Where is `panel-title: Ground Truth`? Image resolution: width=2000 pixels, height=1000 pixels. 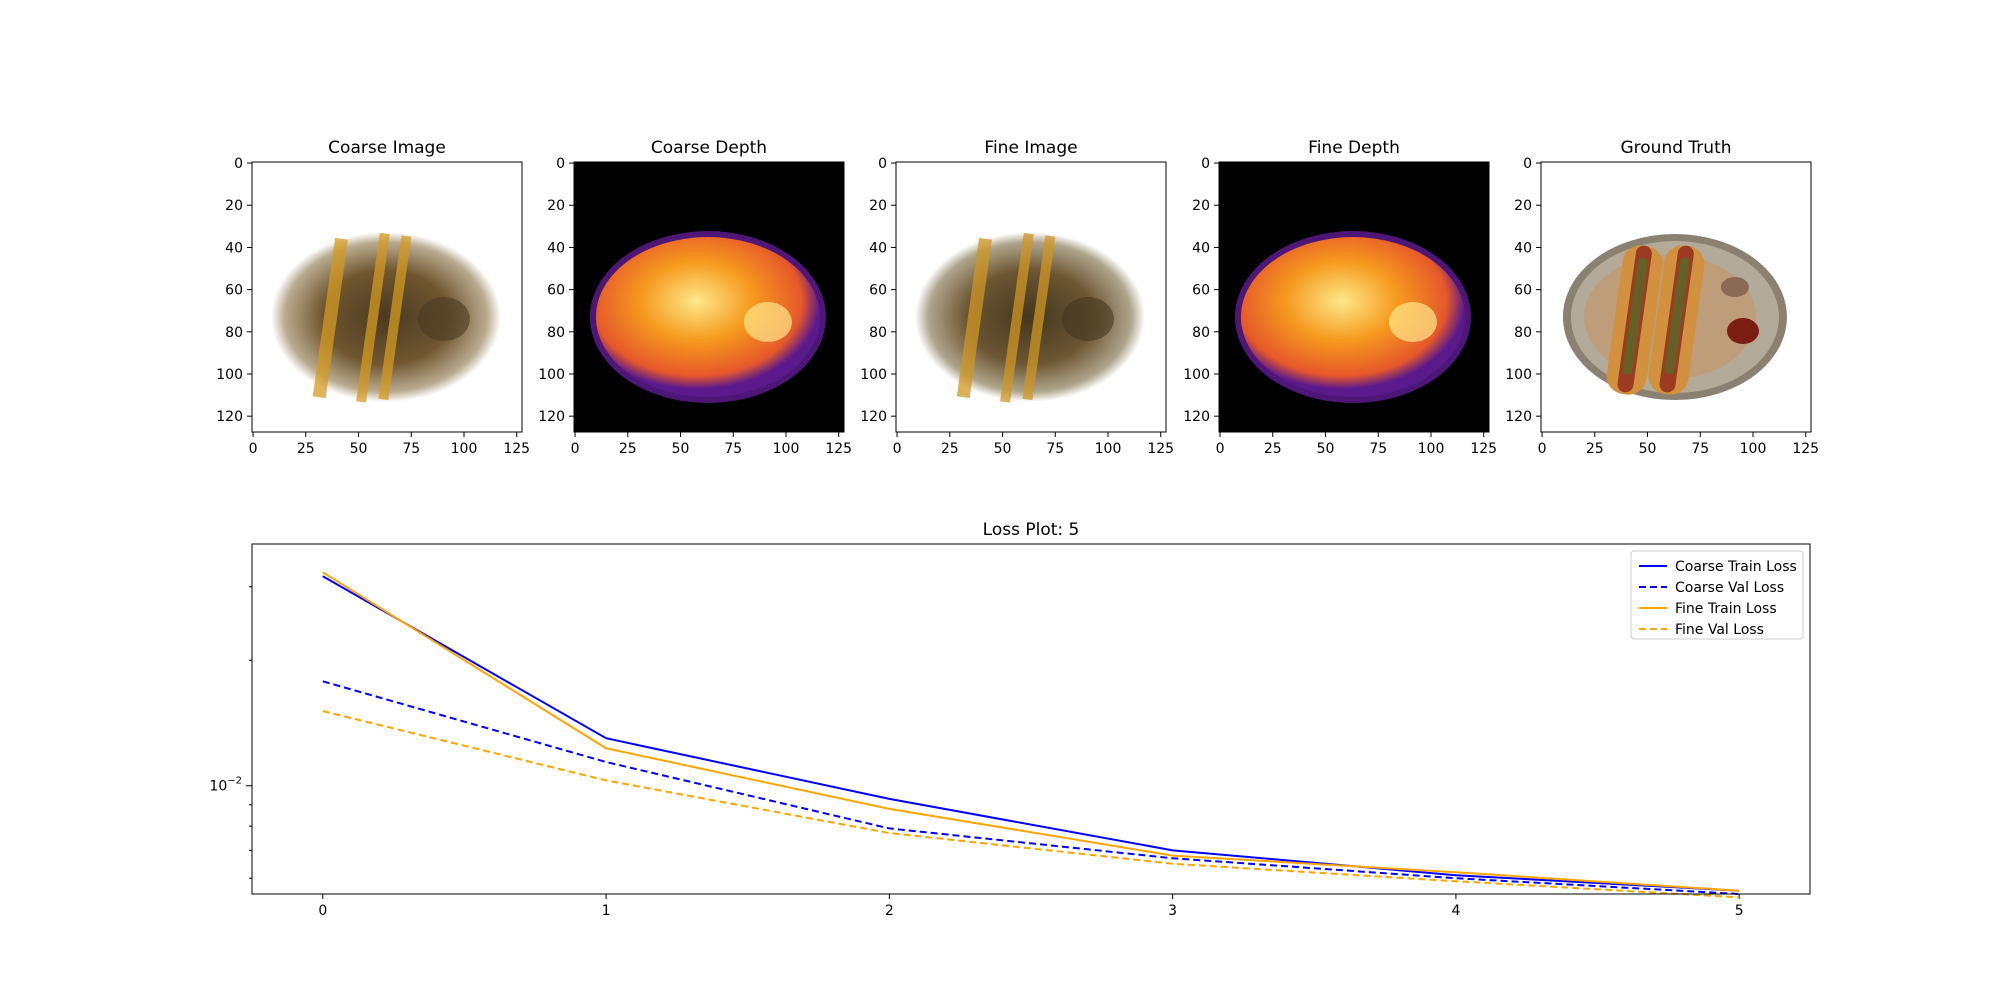
panel-title: Ground Truth is located at coordinates (1675, 148).